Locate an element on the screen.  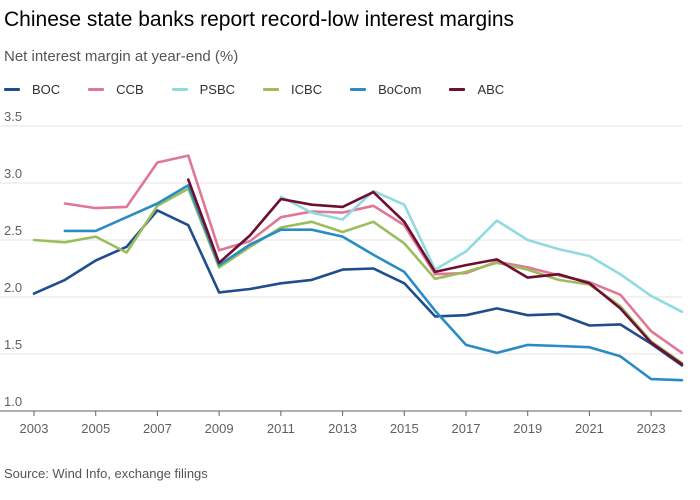
x-tick-label: 2021 is located at coordinates (589, 428).